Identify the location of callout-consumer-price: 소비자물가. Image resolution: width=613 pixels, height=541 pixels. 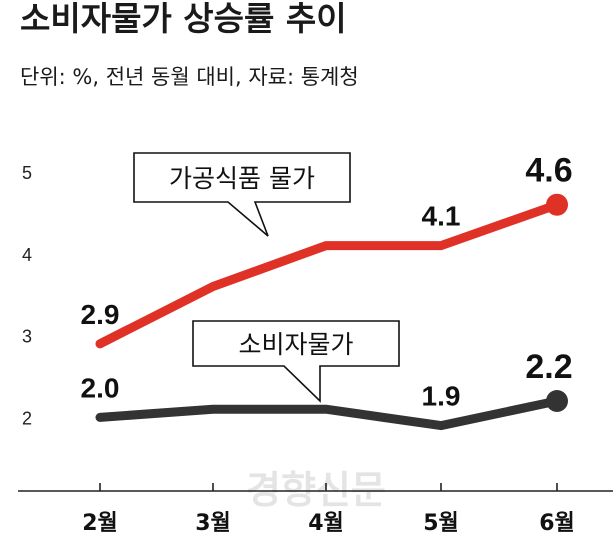
(296, 361).